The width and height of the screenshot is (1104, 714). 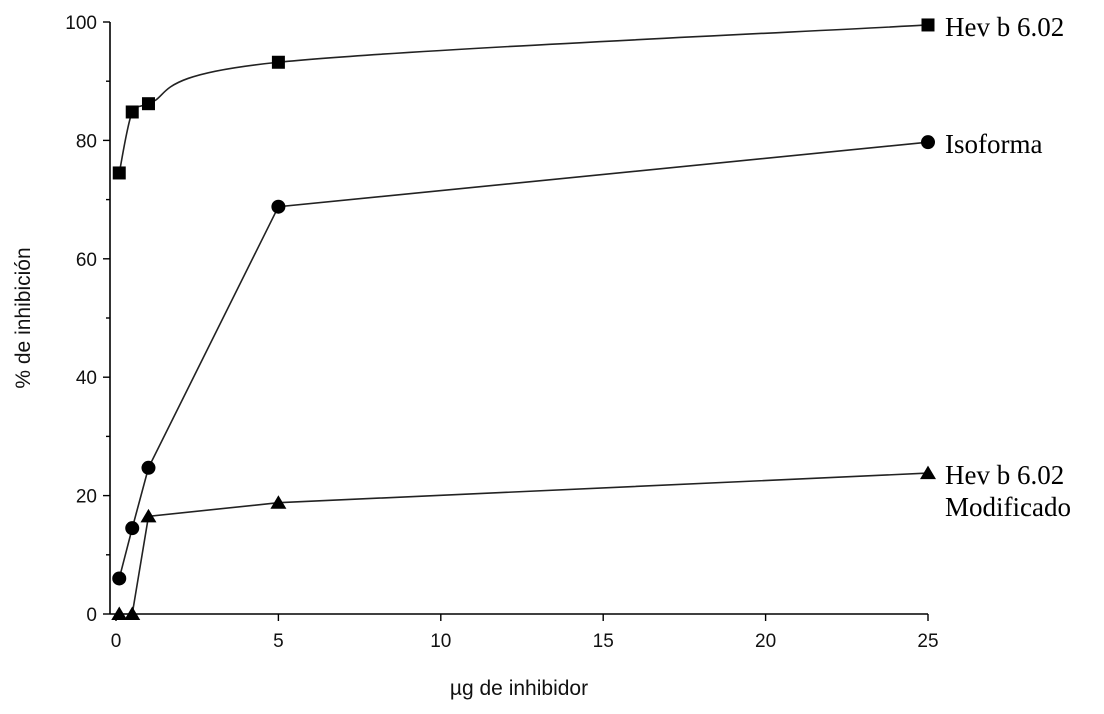 What do you see at coordinates (86, 260) in the screenshot?
I see `y-tick-label: 60` at bounding box center [86, 260].